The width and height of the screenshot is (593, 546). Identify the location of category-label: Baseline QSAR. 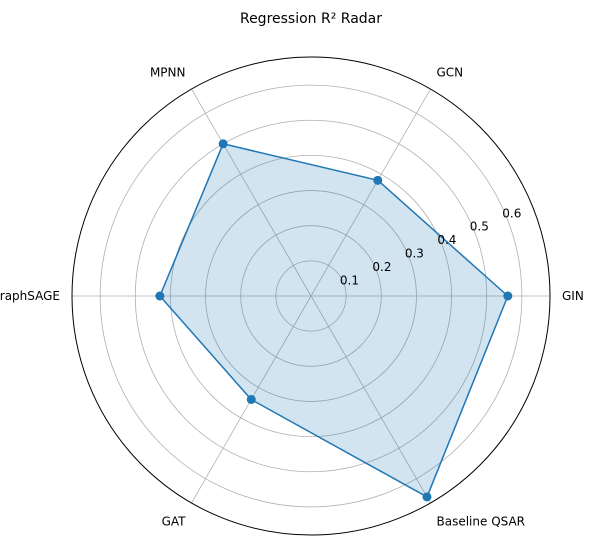
(481, 521).